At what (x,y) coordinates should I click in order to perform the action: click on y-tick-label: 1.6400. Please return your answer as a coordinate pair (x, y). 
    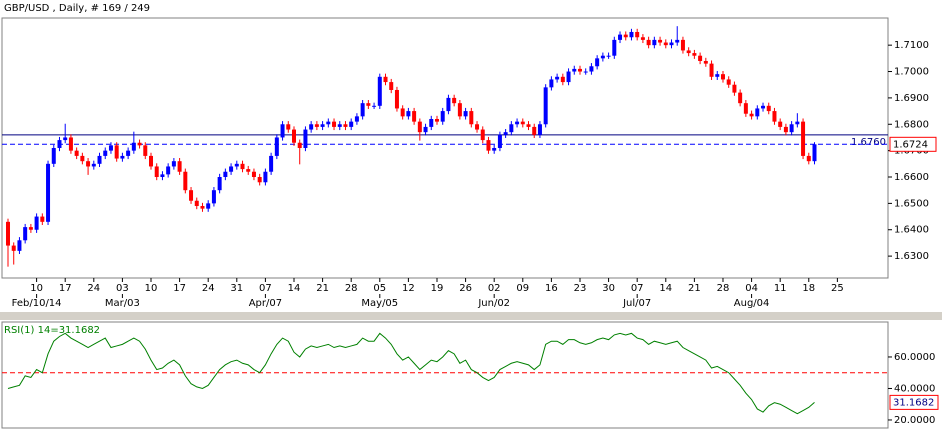
    Looking at the image, I should click on (911, 230).